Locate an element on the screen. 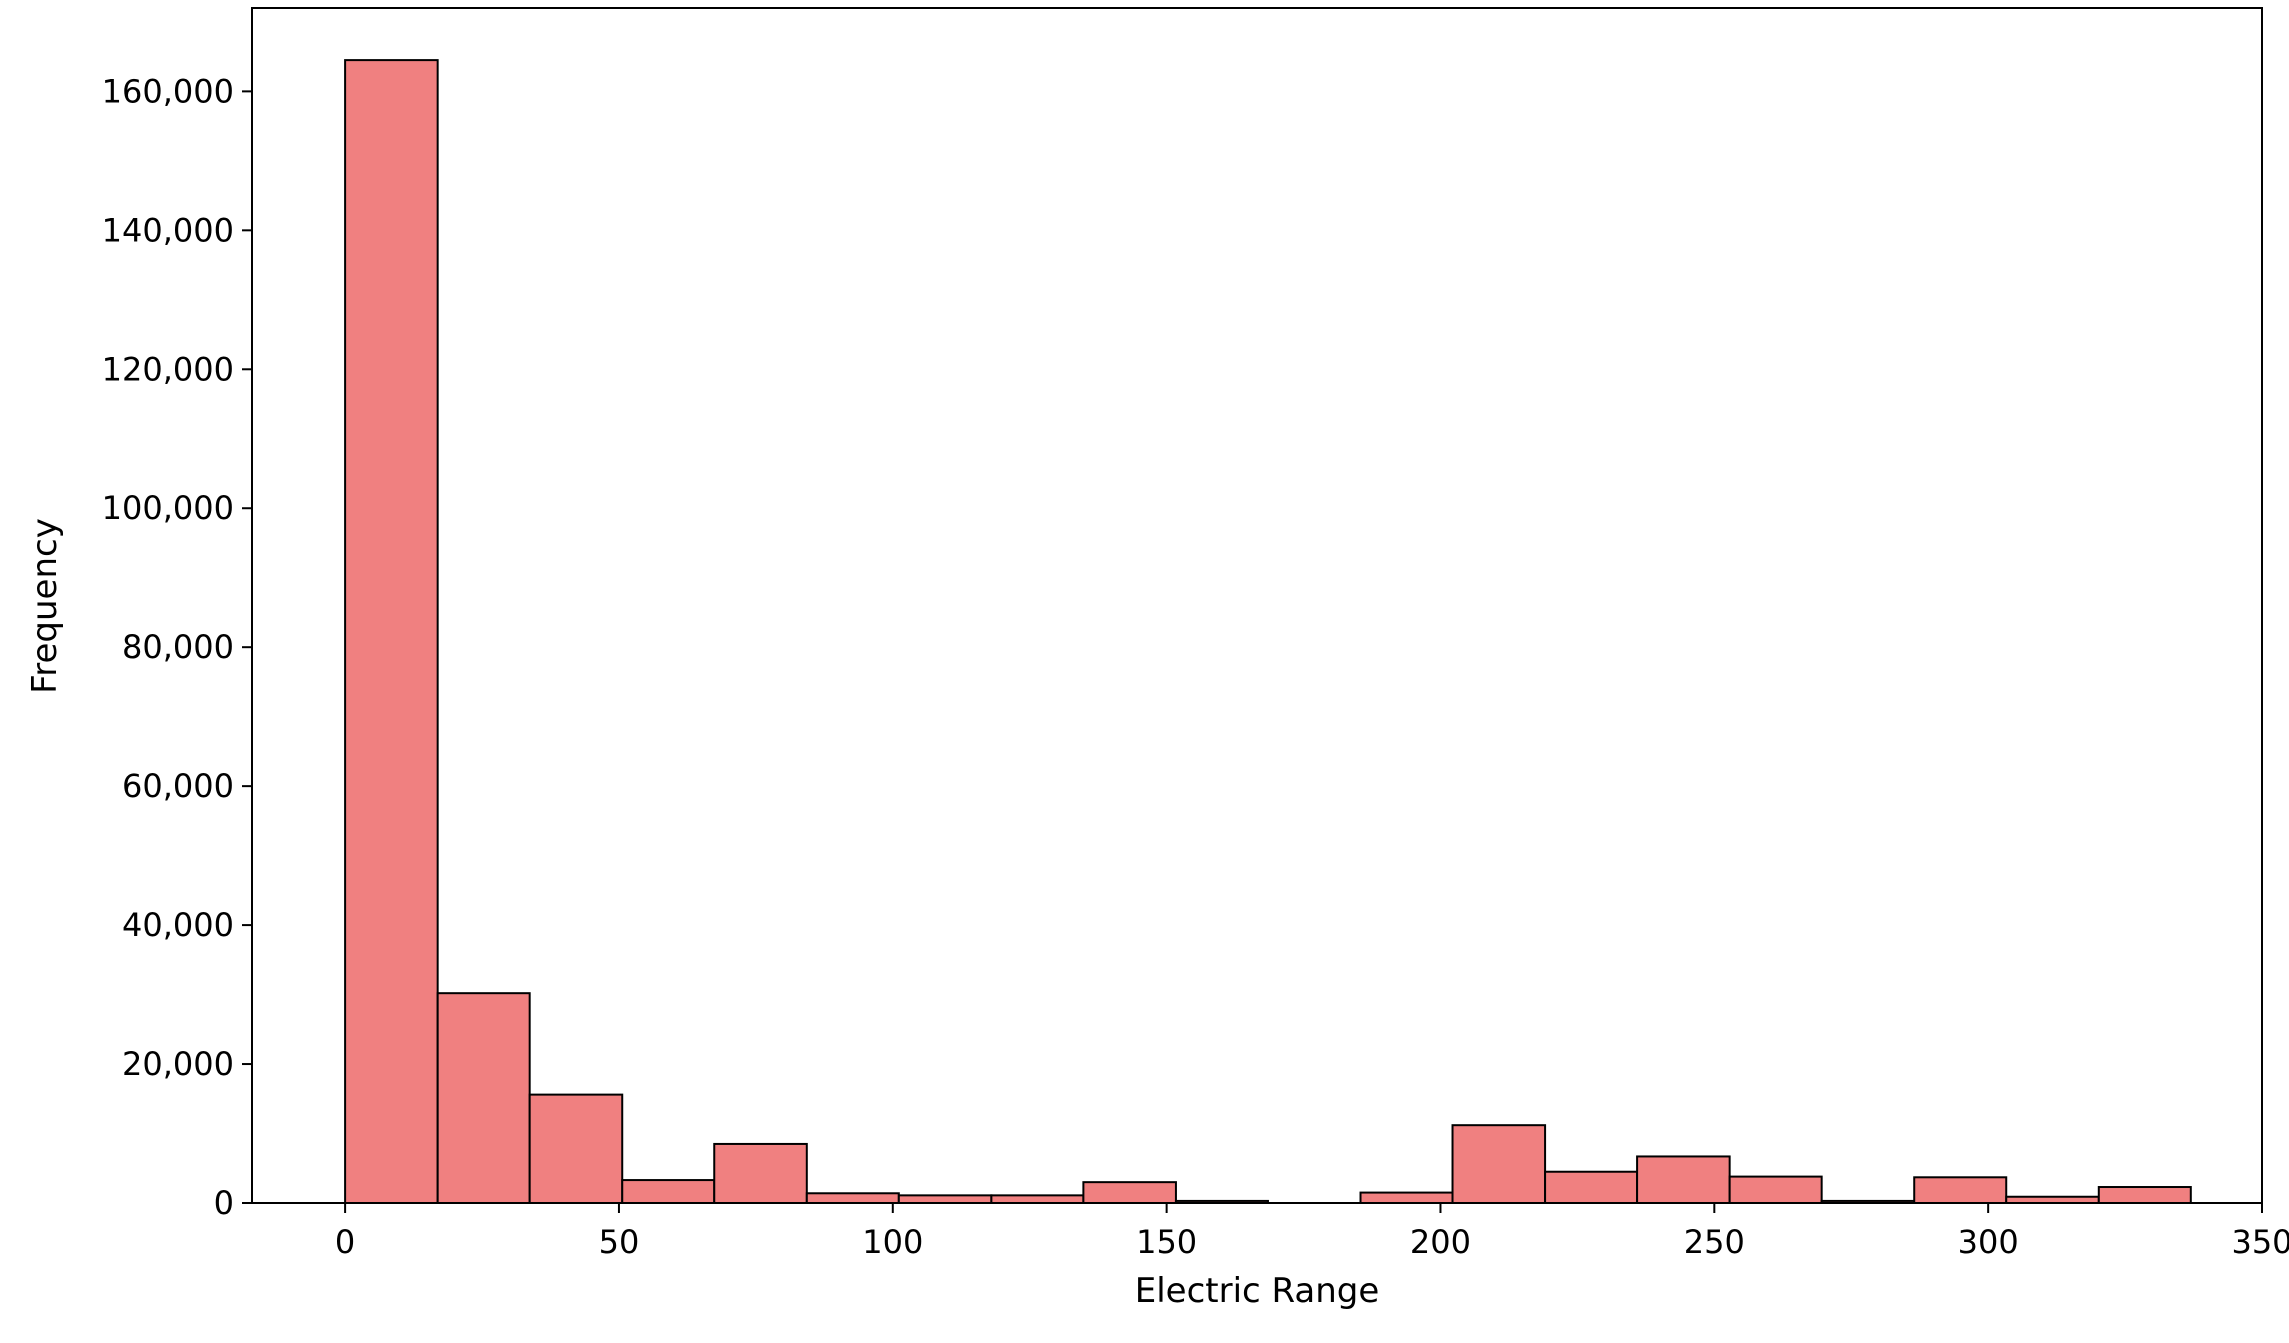  x-tick-label: 200 is located at coordinates (1440, 1242).